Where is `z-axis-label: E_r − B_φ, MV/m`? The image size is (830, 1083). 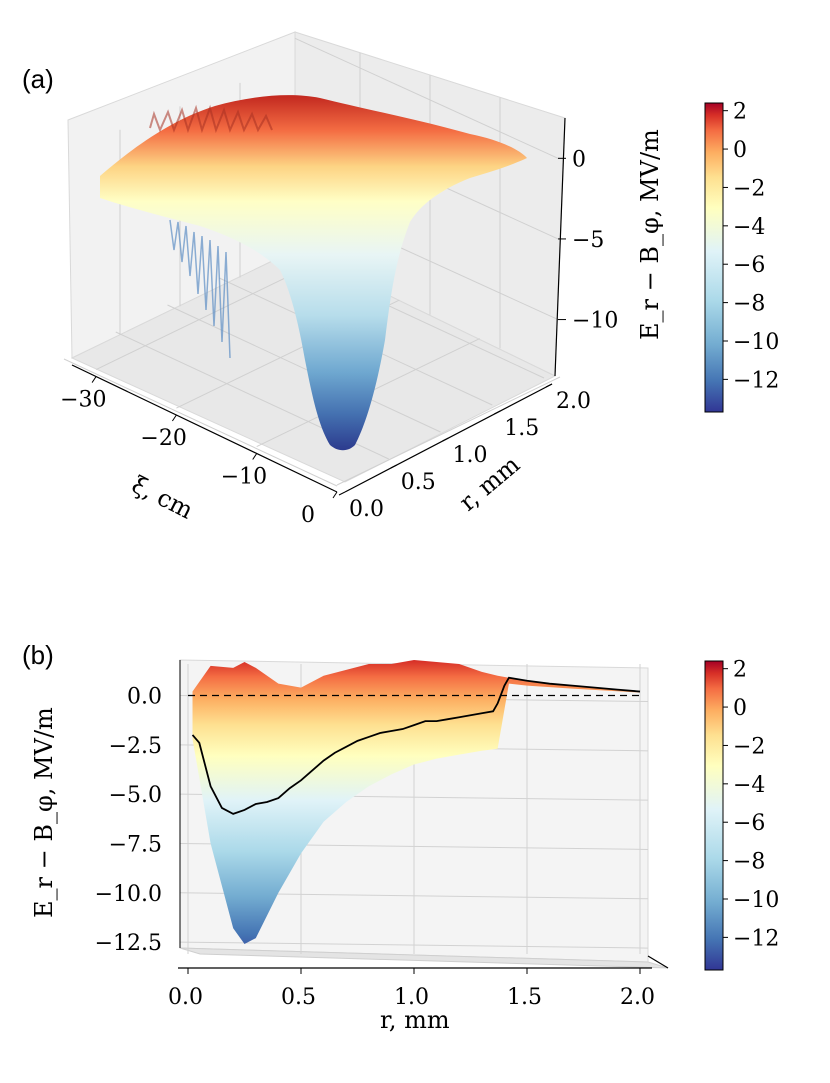
z-axis-label: E_r − B_φ, MV/m is located at coordinates (650, 234).